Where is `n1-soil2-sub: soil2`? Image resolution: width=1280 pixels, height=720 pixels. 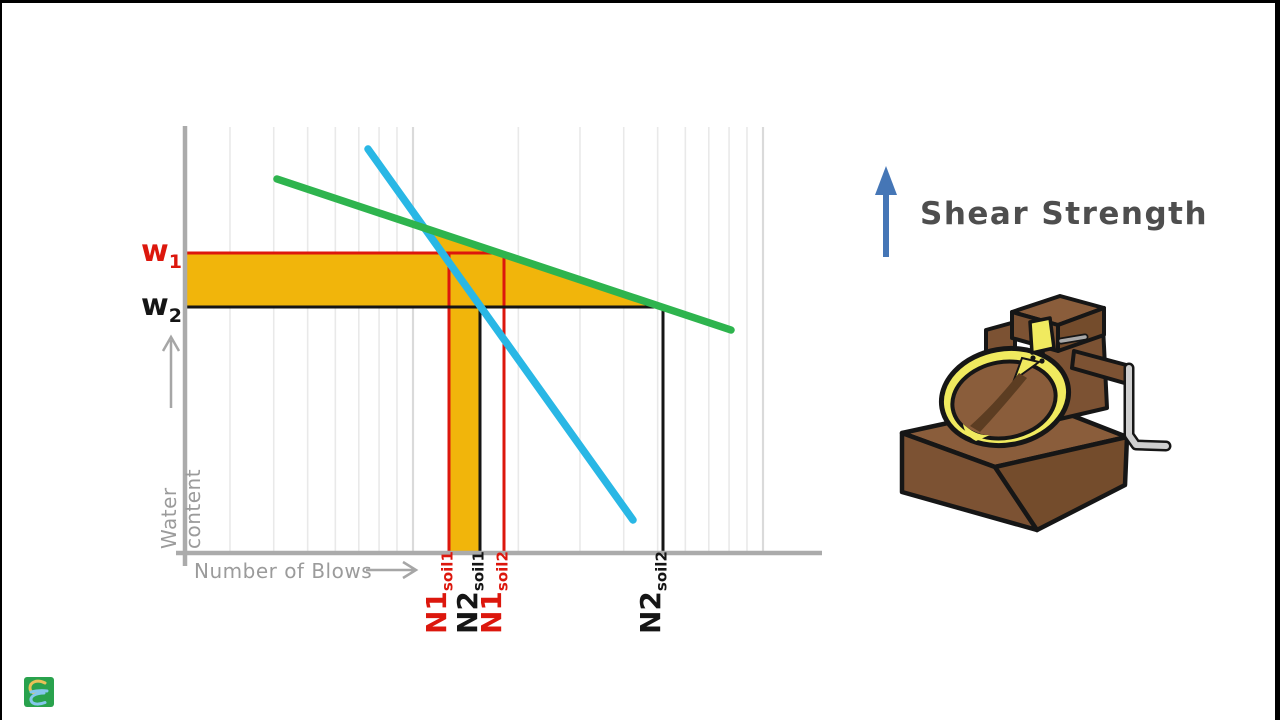
n1-soil2-sub: soil2 is located at coordinates (502, 571).